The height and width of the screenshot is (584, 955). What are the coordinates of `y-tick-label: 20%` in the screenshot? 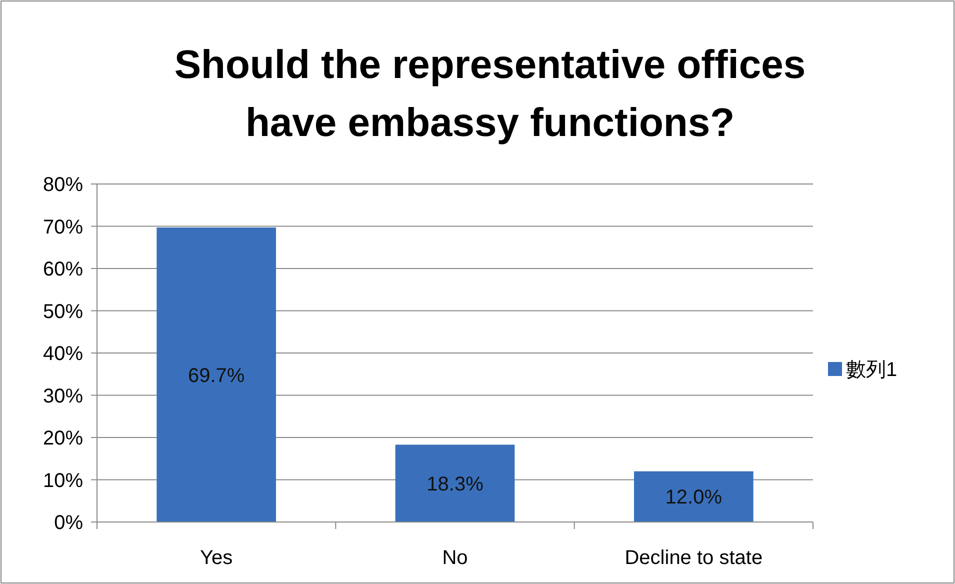 It's located at (63, 439).